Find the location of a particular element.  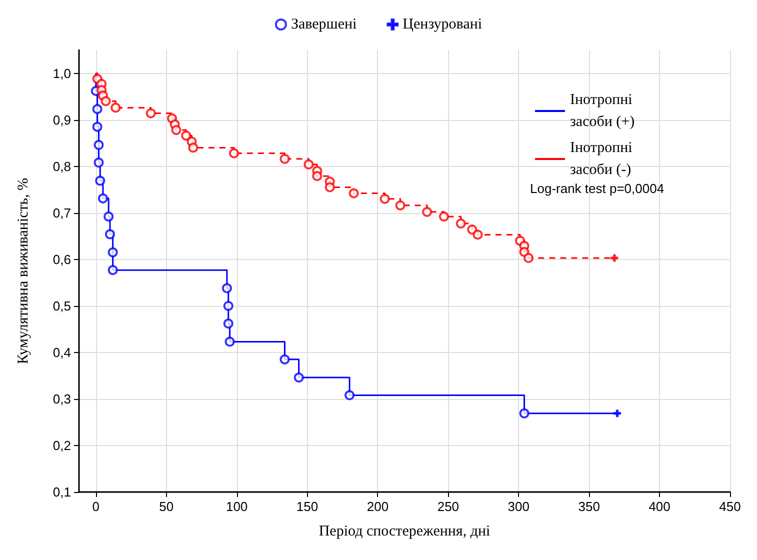

x-tick-label: 250 is located at coordinates (448, 506).